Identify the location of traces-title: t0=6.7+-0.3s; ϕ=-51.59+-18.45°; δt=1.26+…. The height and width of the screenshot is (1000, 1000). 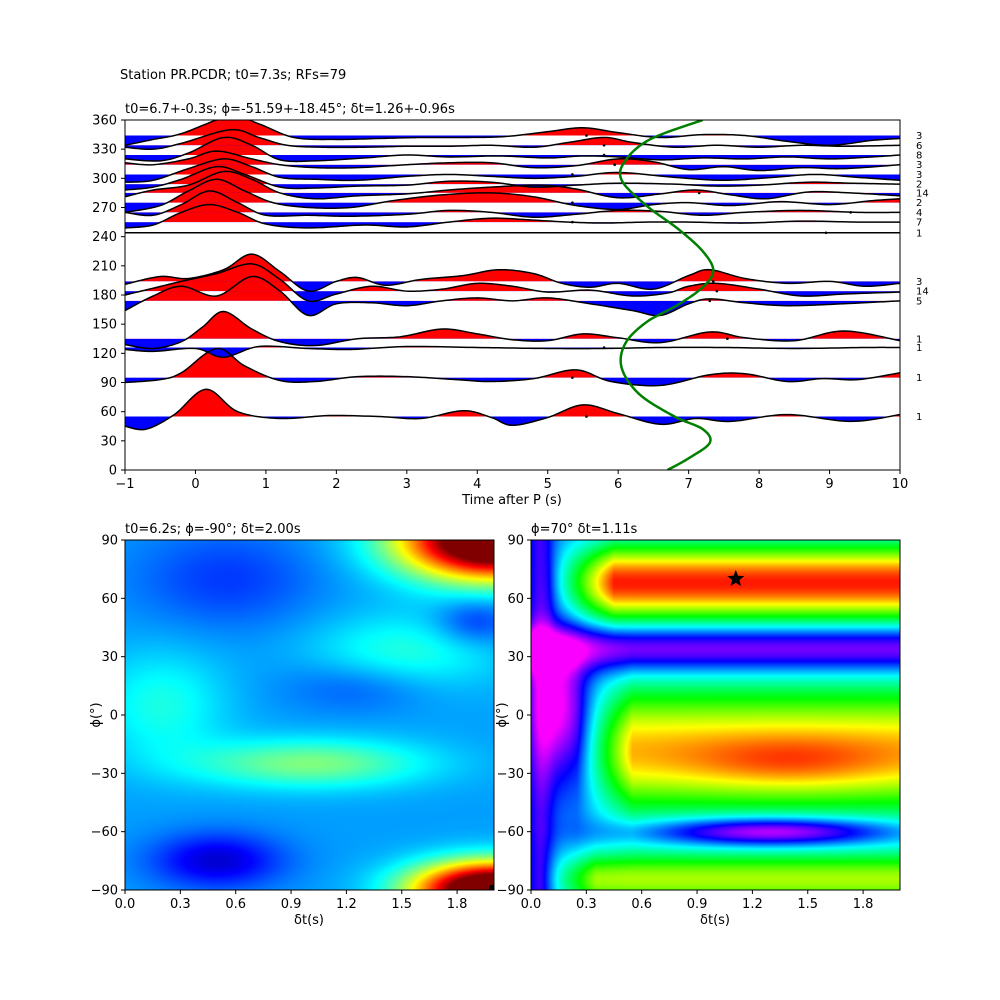
(290, 109).